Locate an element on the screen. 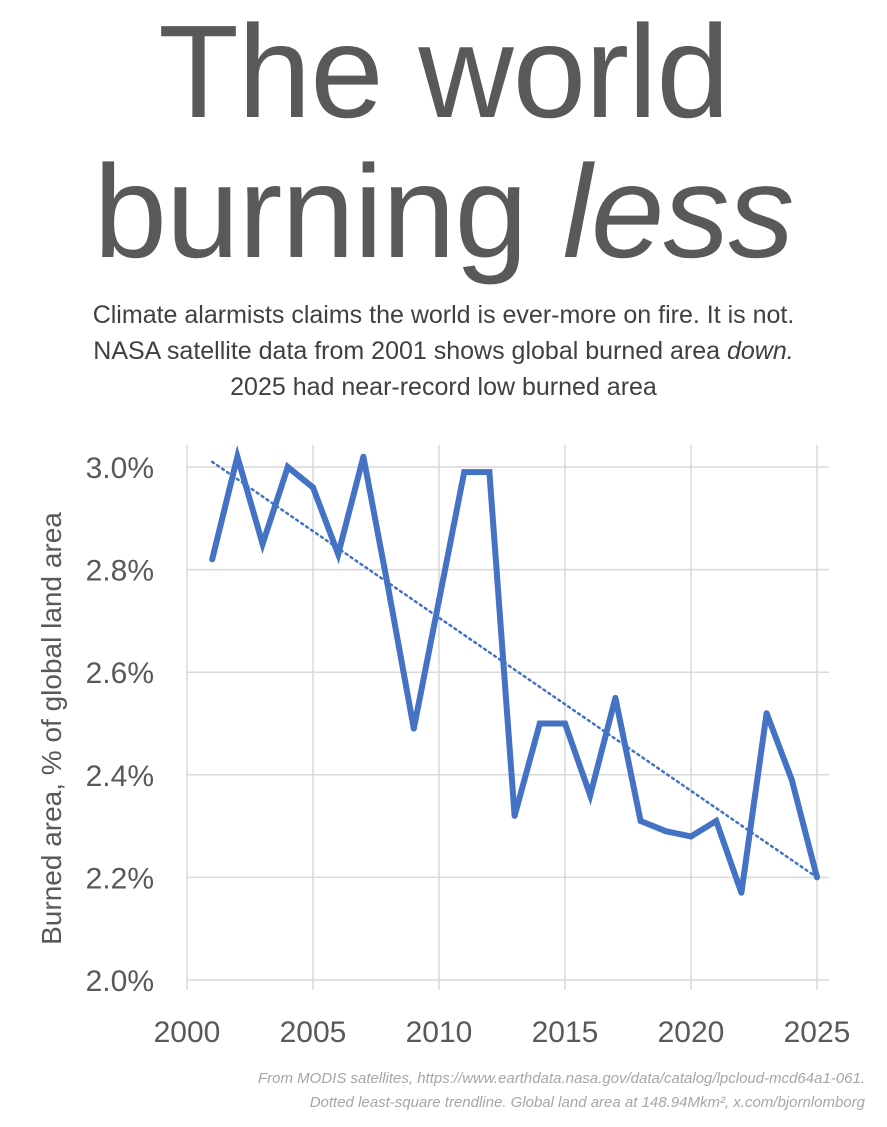  x-tick-label: 2010 is located at coordinates (439, 1032).